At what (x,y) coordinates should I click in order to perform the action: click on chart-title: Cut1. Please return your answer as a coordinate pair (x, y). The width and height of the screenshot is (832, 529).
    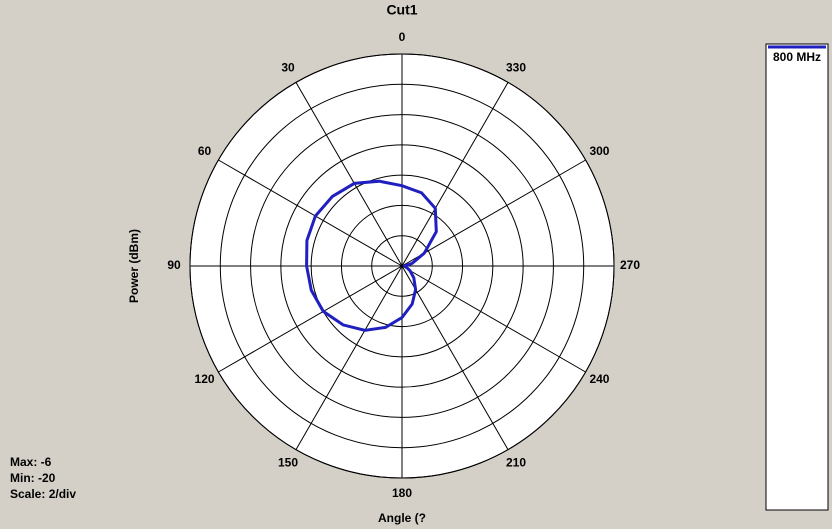
    Looking at the image, I should click on (401, 10).